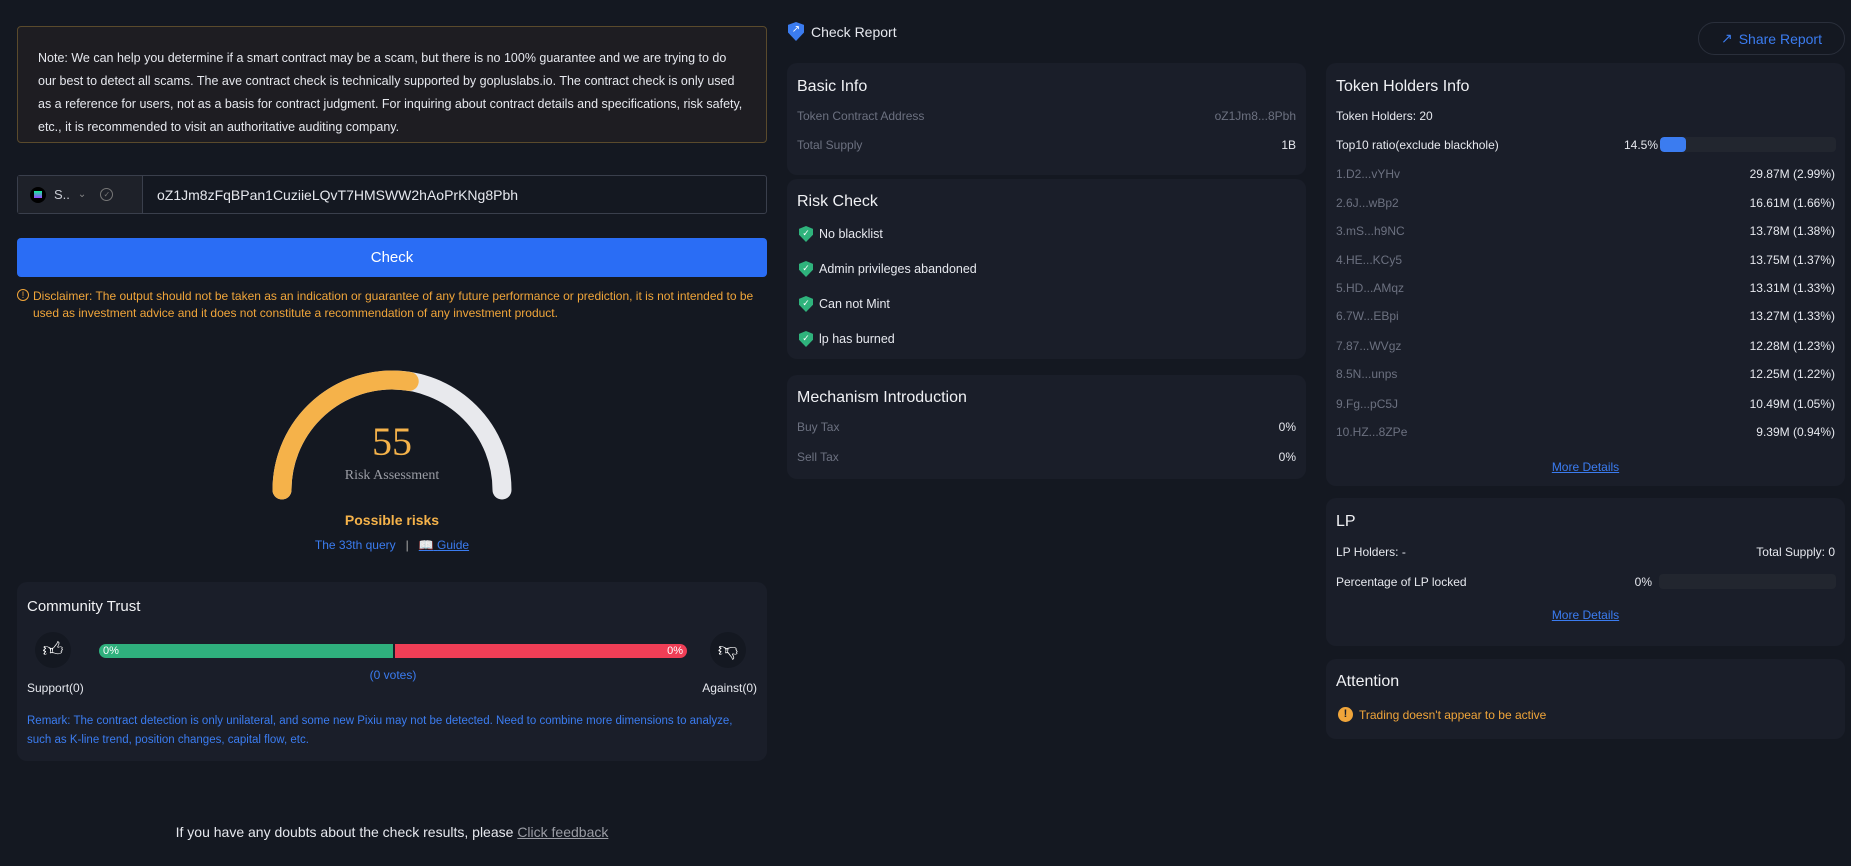 The height and width of the screenshot is (866, 1851). What do you see at coordinates (882, 397) in the screenshot?
I see `mechanism-title: Mechanism Introduction` at bounding box center [882, 397].